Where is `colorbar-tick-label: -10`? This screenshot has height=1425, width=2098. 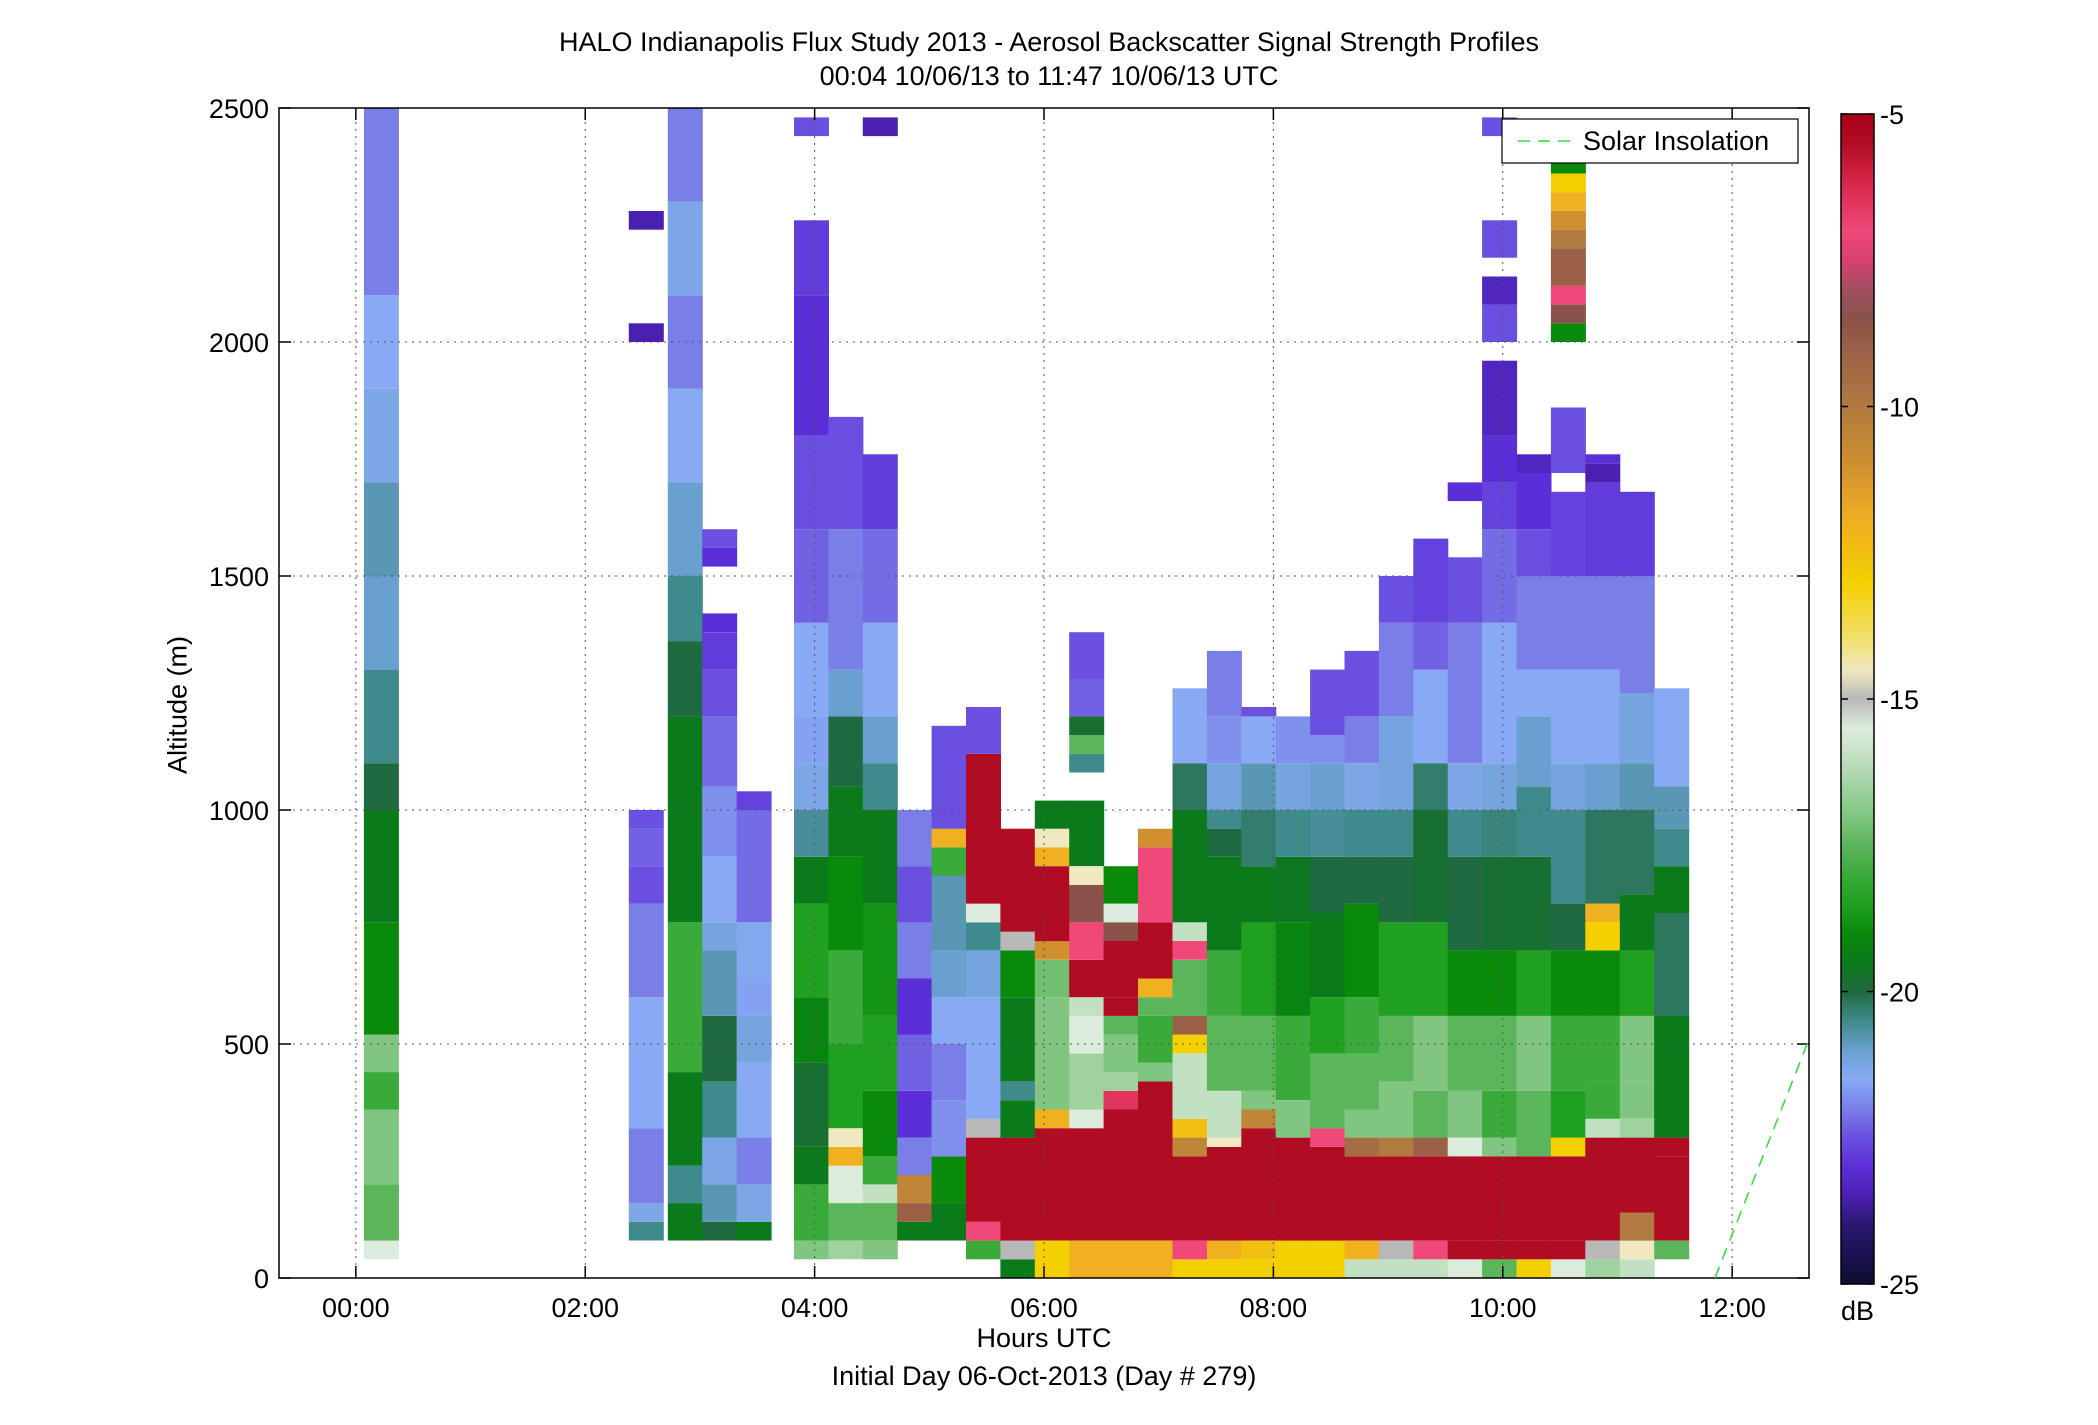
colorbar-tick-label: -10 is located at coordinates (1899, 408).